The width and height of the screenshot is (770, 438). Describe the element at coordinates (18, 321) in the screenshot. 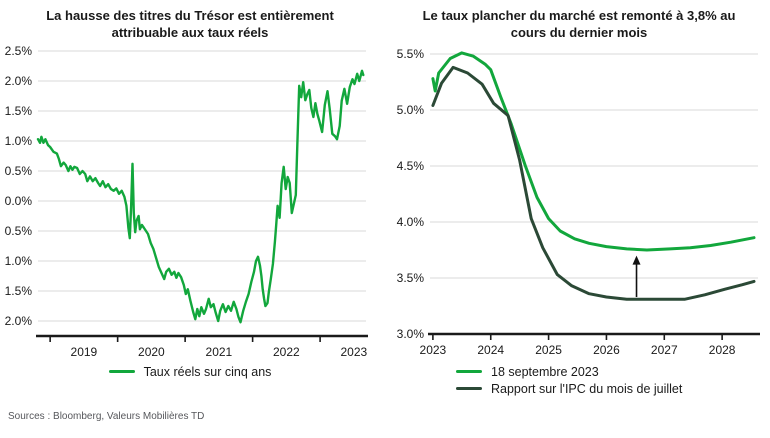

I see `y-axis-tick-label: -2.0%` at that location.